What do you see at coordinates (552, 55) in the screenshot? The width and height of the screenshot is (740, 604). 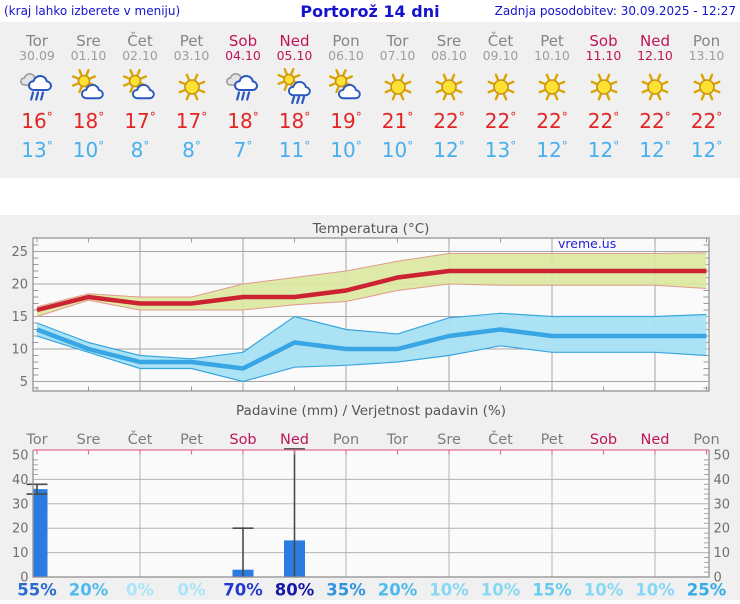 I see `day-date: 10.10` at bounding box center [552, 55].